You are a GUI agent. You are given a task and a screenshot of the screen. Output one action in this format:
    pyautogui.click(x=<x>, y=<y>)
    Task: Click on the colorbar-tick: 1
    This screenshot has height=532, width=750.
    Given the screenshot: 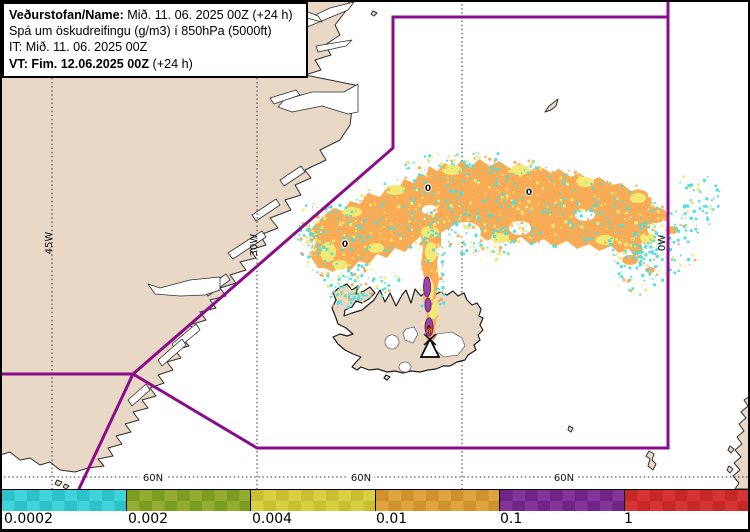 What is the action you would take?
    pyautogui.click(x=628, y=519)
    